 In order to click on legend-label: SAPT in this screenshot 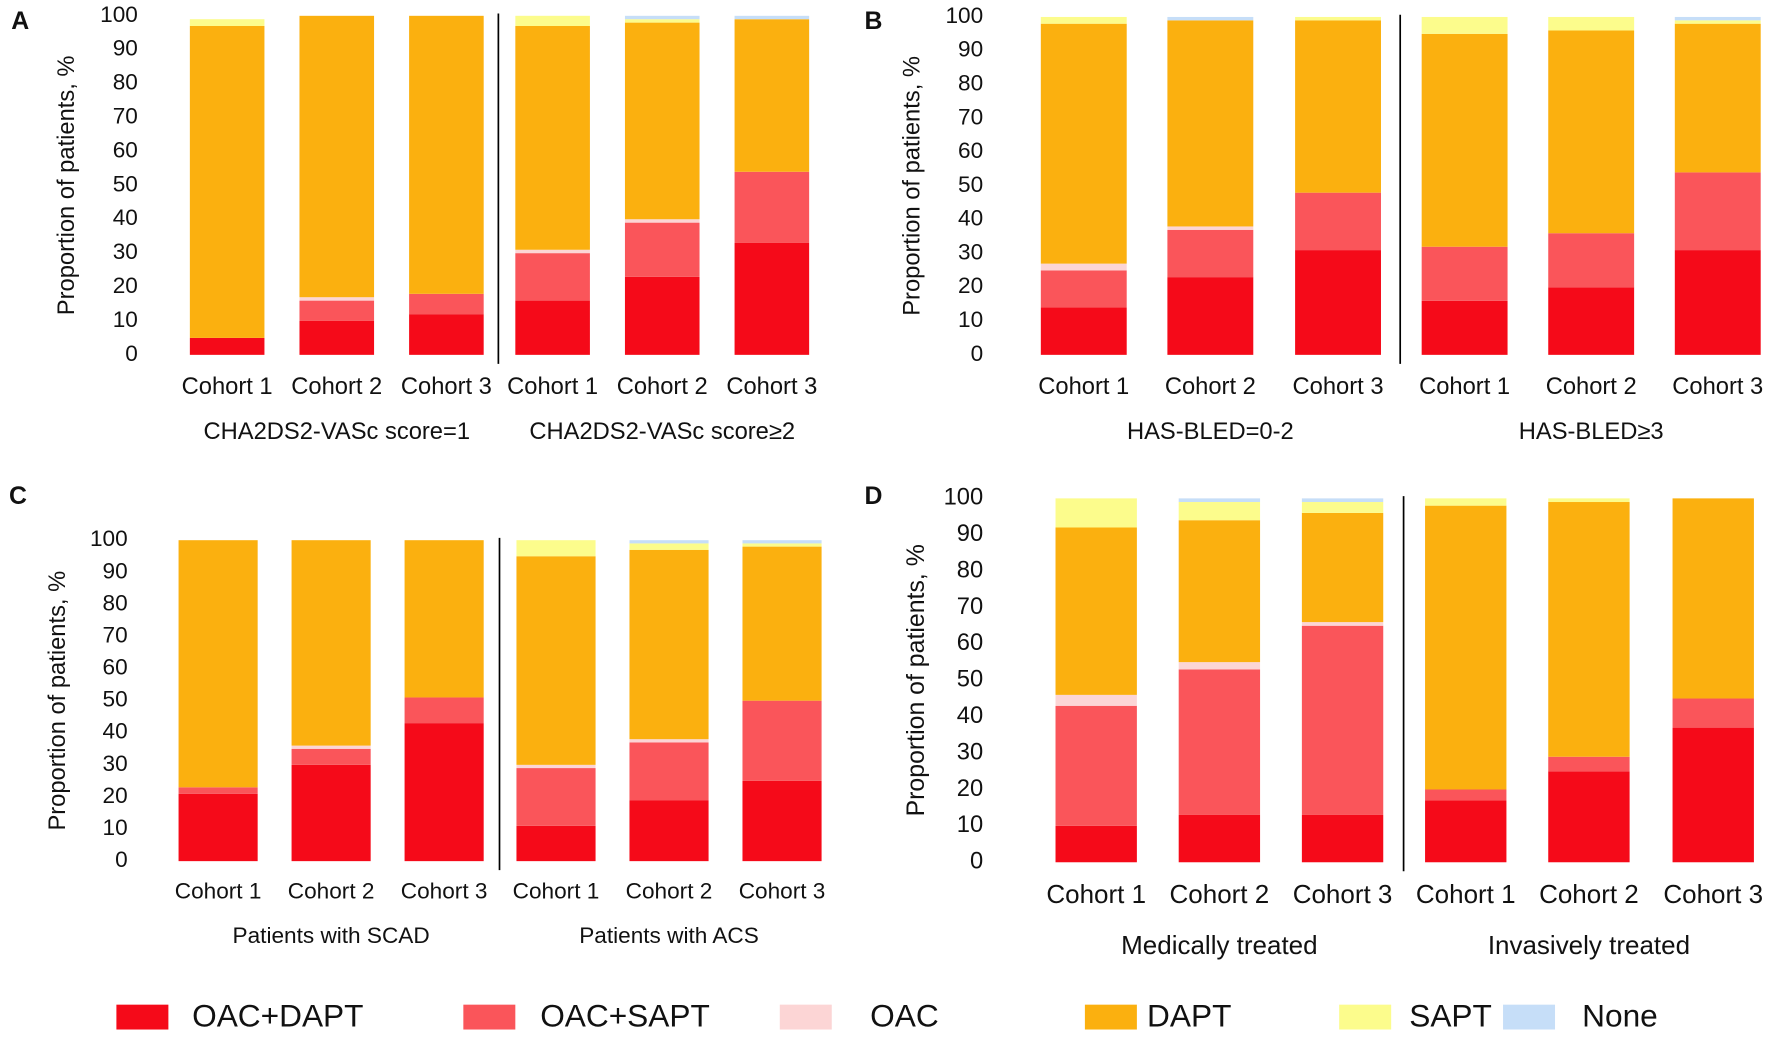, I will do `click(1450, 1016)`.